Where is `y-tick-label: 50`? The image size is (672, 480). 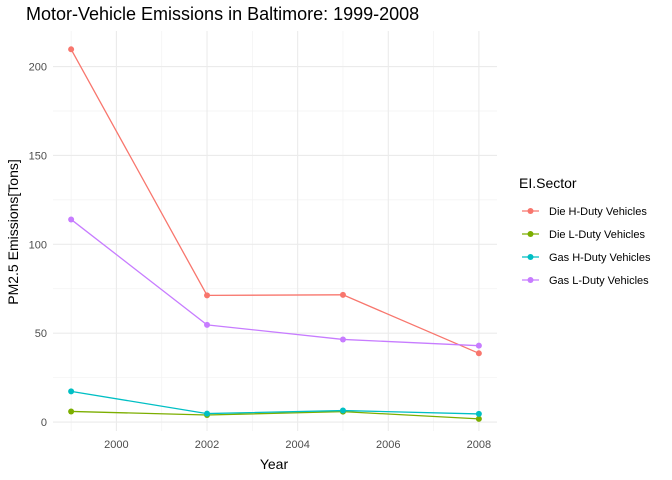
y-tick-label: 50 is located at coordinates (41, 334).